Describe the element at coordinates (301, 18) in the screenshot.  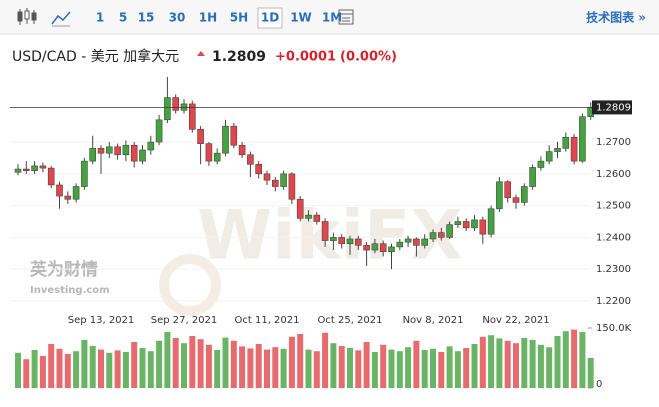
I see `interval-button: 1W` at that location.